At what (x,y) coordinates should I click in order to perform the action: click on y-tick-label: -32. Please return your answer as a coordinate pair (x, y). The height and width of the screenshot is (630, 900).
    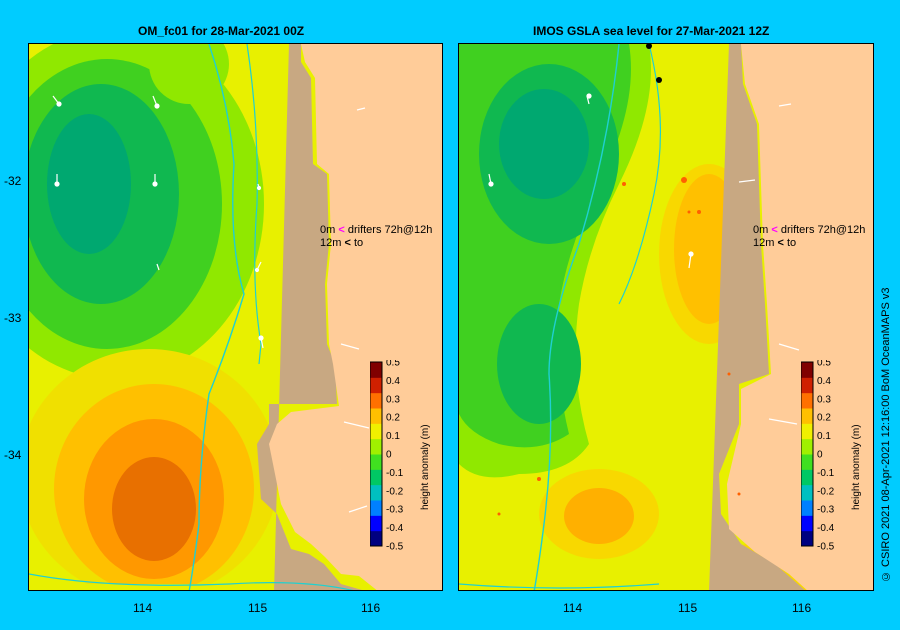
    Looking at the image, I should click on (13, 181).